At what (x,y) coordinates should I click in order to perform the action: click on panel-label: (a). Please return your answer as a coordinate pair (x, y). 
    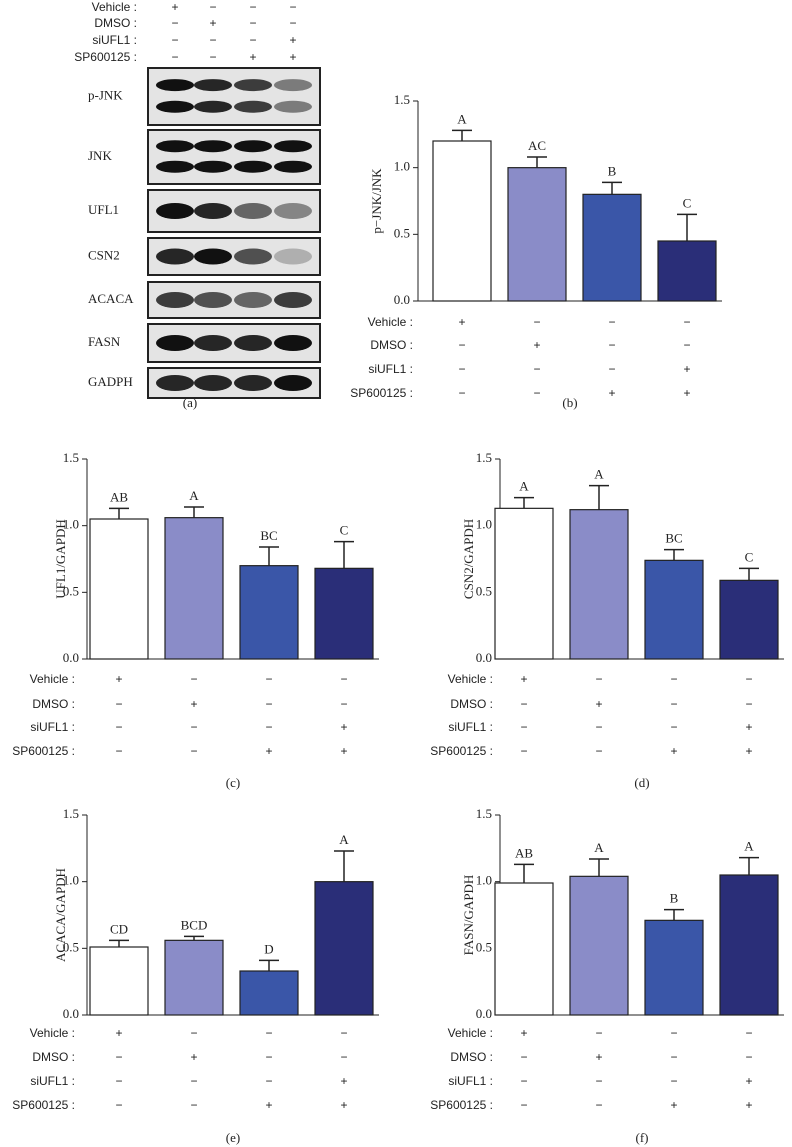
    Looking at the image, I should click on (190, 402).